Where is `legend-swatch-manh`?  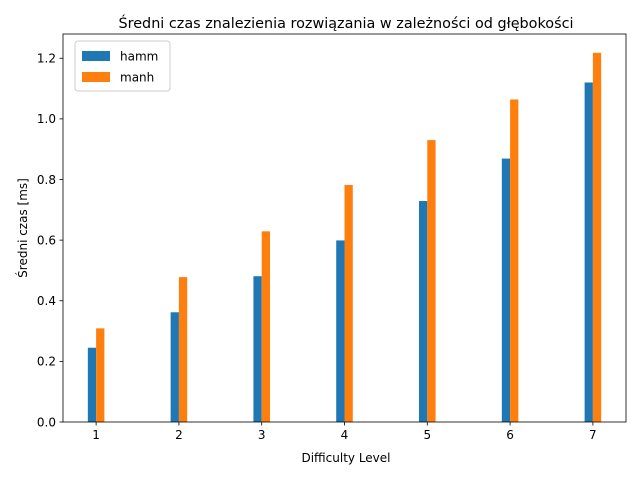
legend-swatch-manh is located at coordinates (96, 77).